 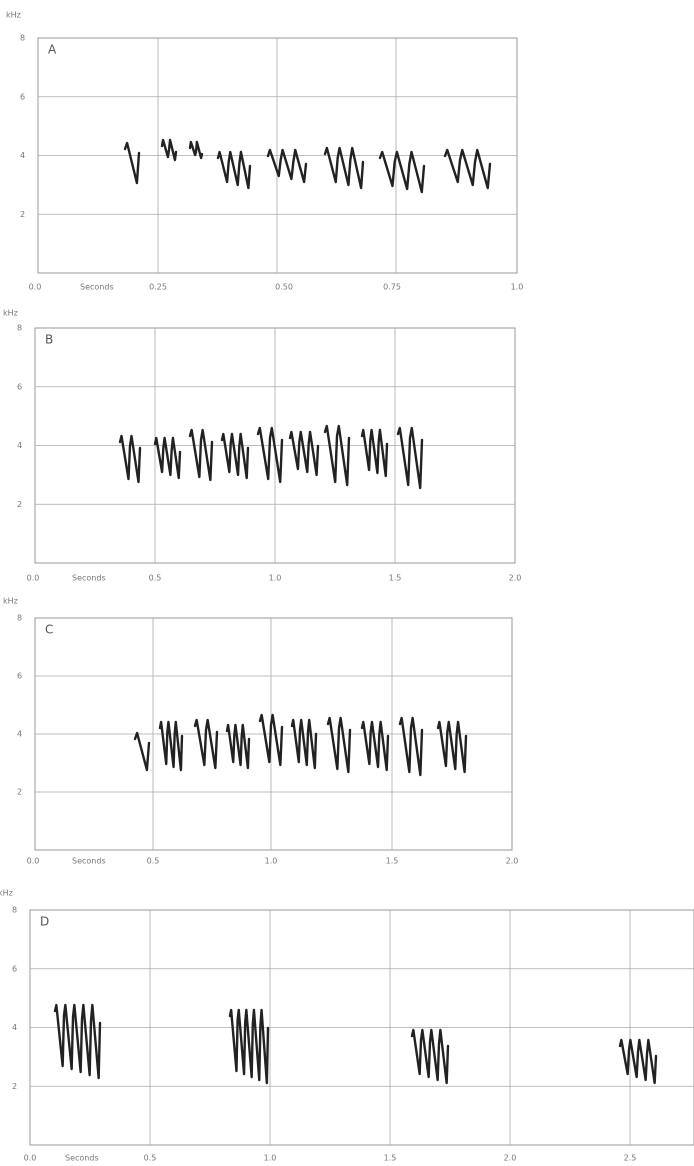 What do you see at coordinates (158, 287) in the screenshot?
I see `x-tick-label: 0.25` at bounding box center [158, 287].